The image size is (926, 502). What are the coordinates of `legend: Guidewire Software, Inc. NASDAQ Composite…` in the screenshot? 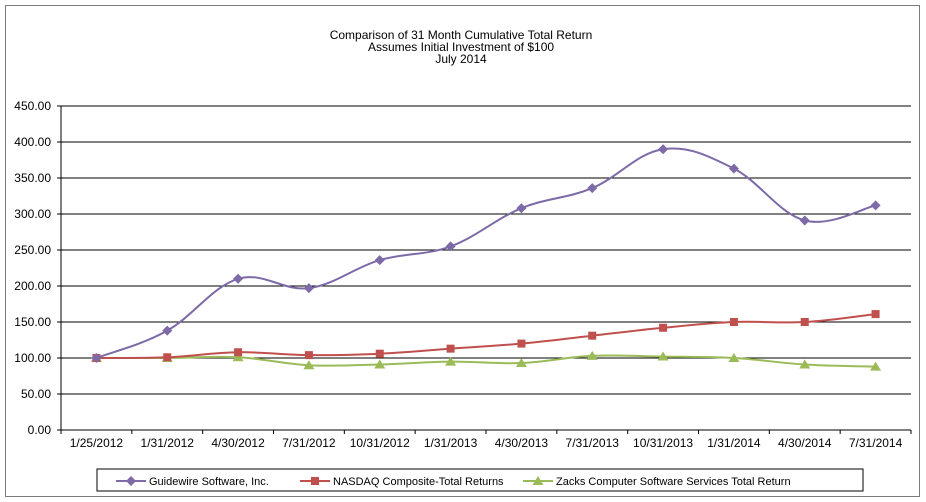 It's located at (480, 480).